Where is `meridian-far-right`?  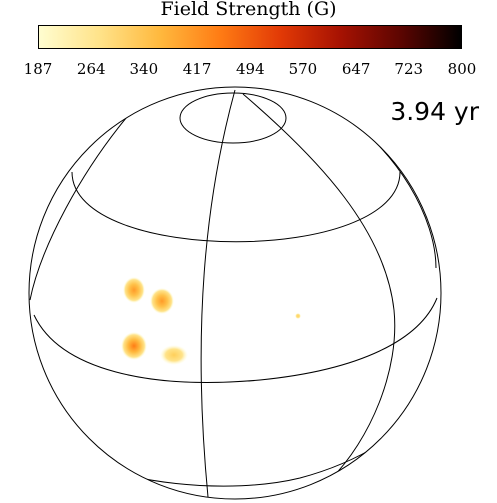 meridian-far-right is located at coordinates (383, 186).